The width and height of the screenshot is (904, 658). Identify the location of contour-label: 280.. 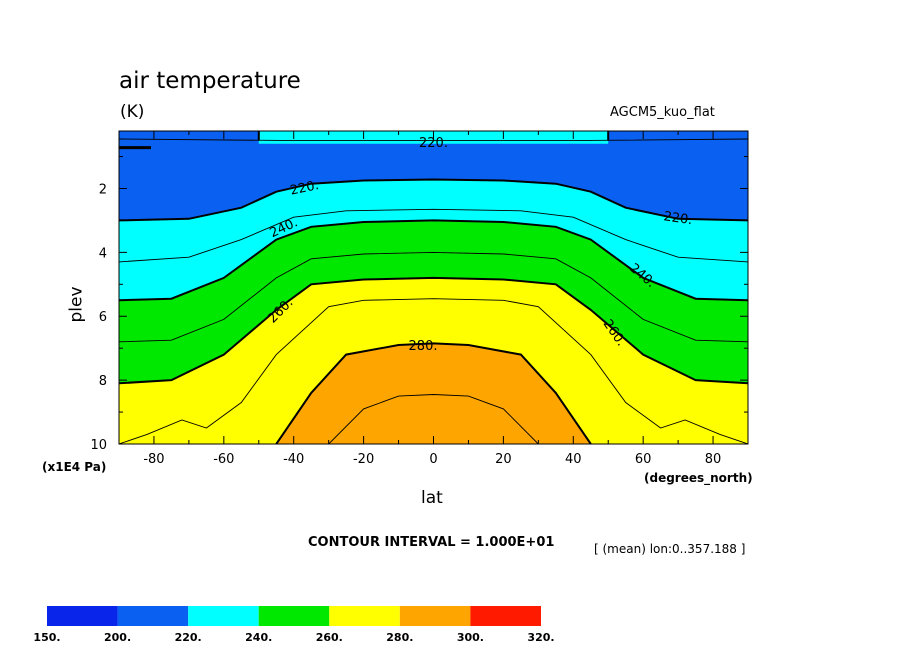
(423, 346).